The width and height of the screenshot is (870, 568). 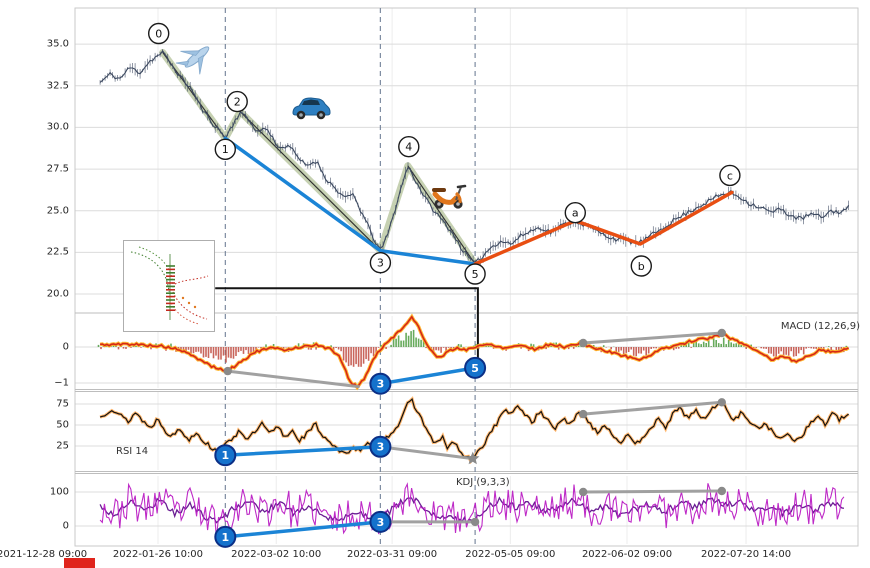 I want to click on wave-label-5: 5, so click(x=475, y=274).